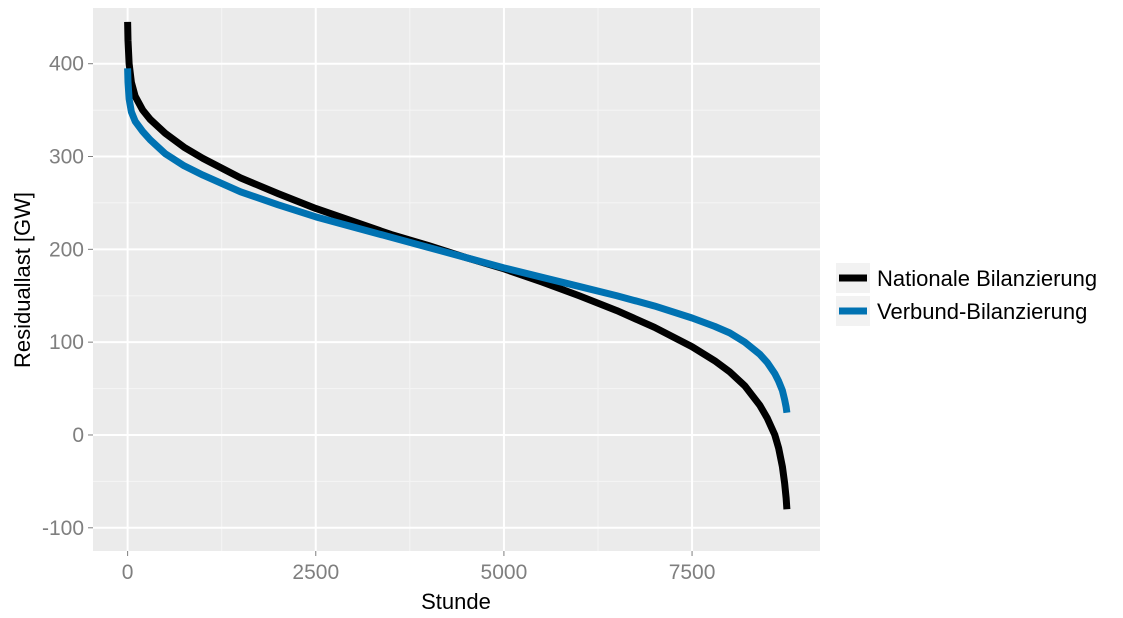 The width and height of the screenshot is (1123, 618). What do you see at coordinates (66, 64) in the screenshot?
I see `y-tick-label: 400` at bounding box center [66, 64].